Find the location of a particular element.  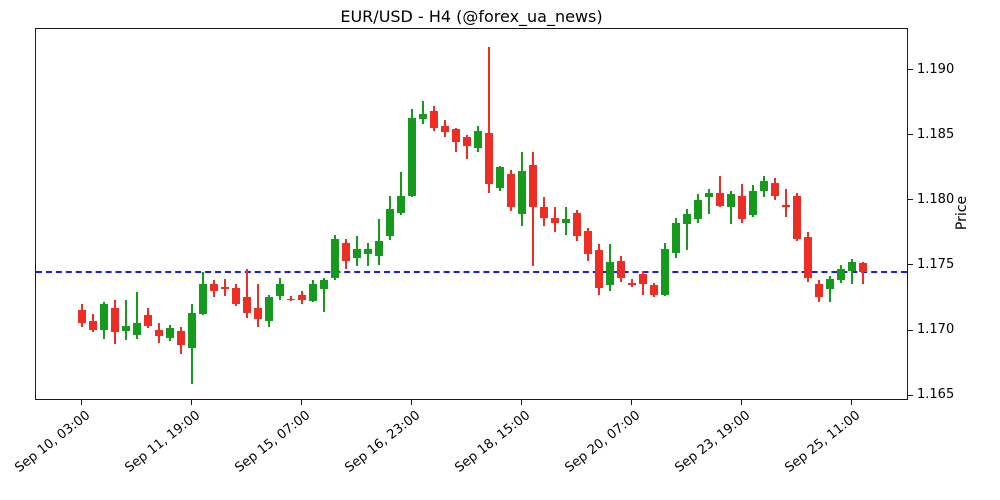

x-tick-label: Sep 23, 19:00 is located at coordinates (713, 442).